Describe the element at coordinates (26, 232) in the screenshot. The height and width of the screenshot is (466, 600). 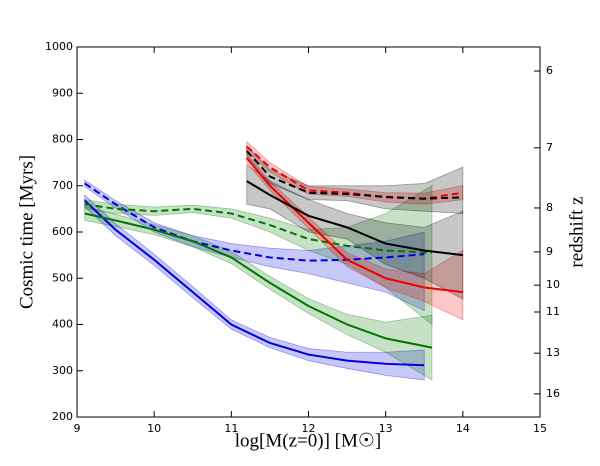
I see `y-axis-label: Cosmic time [Myrs]` at that location.